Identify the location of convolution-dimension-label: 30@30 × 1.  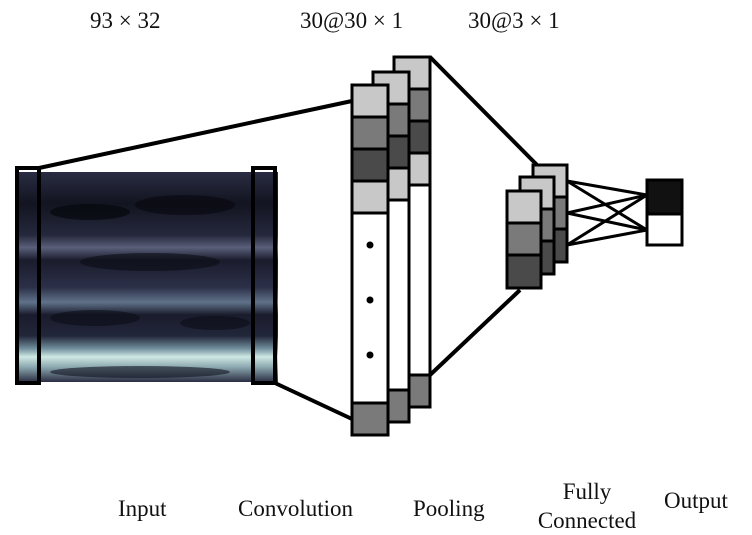
(352, 20).